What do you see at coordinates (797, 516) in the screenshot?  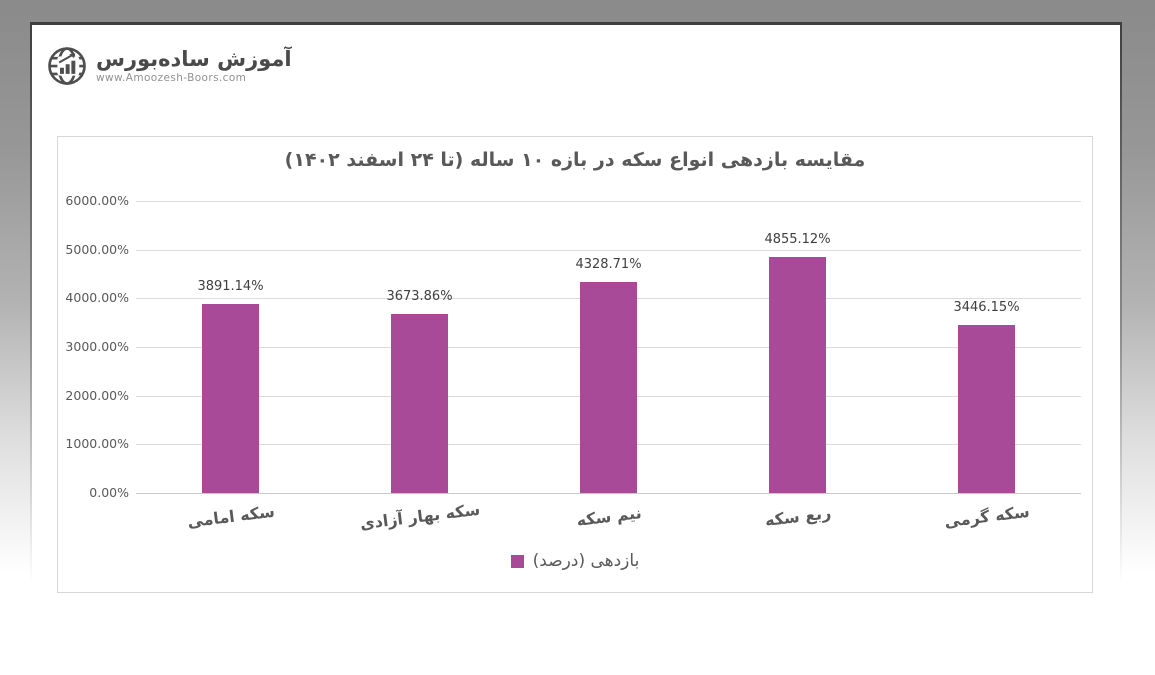 I see `x-category-label: ربع سکه` at bounding box center [797, 516].